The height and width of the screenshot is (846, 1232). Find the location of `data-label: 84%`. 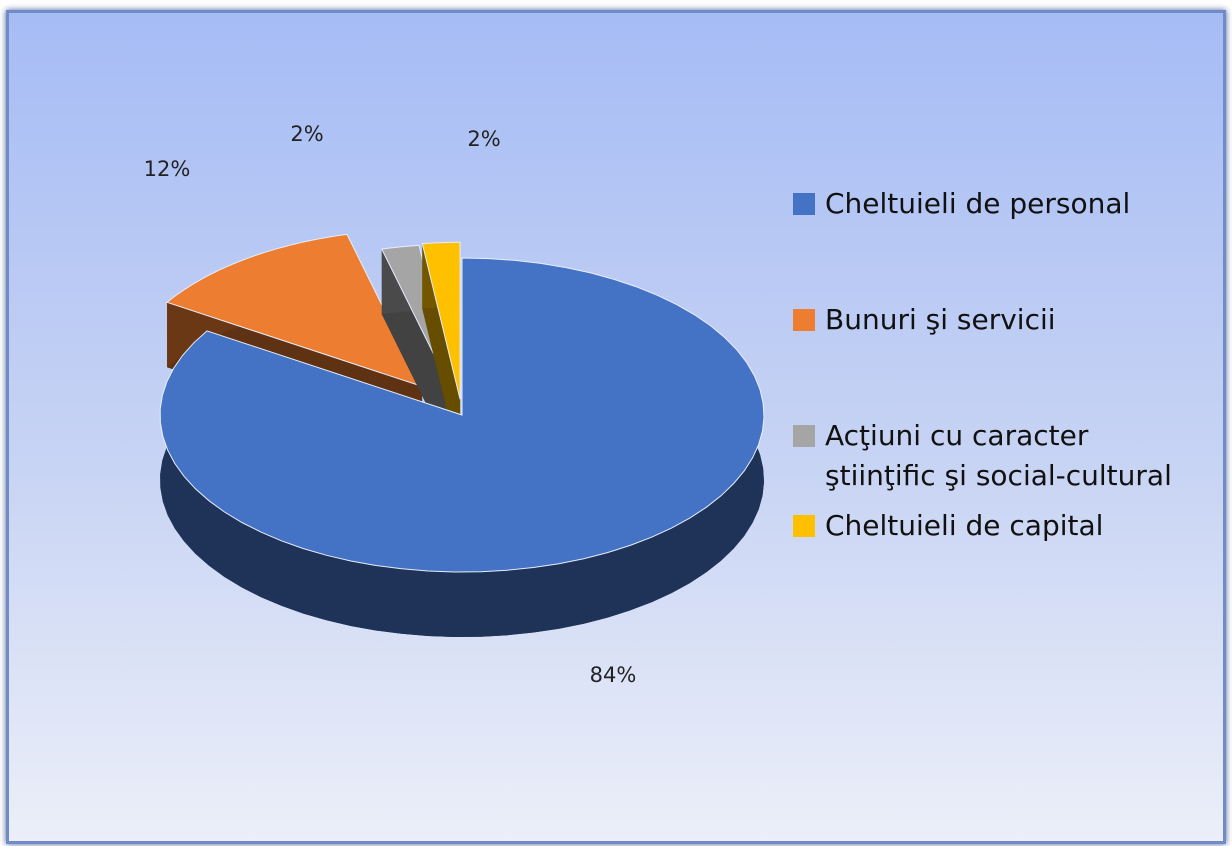

data-label: 84% is located at coordinates (613, 675).